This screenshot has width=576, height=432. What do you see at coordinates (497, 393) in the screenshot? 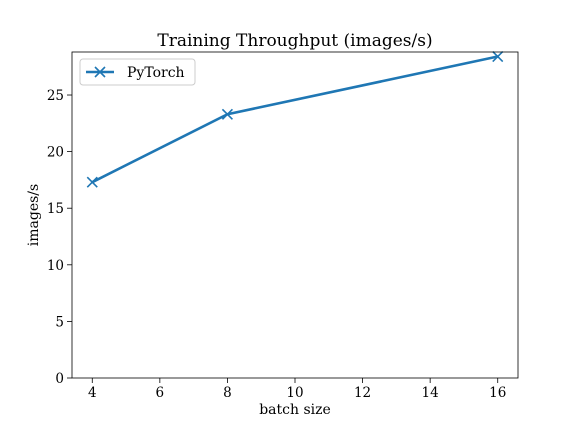
I see `x-tick-label: 16` at bounding box center [497, 393].